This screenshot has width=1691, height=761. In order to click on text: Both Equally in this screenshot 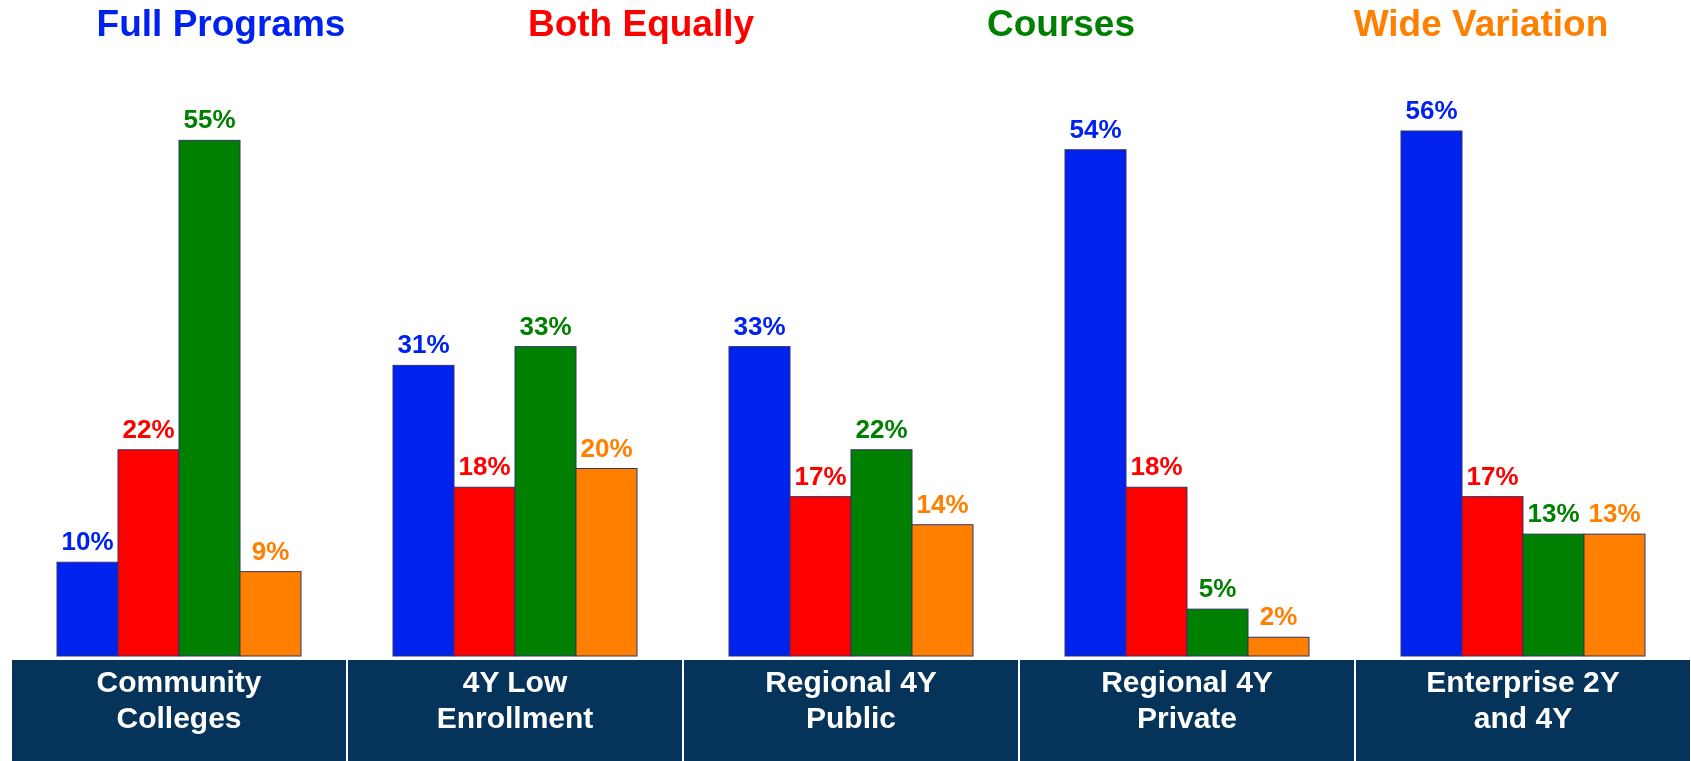, I will do `click(641, 23)`.